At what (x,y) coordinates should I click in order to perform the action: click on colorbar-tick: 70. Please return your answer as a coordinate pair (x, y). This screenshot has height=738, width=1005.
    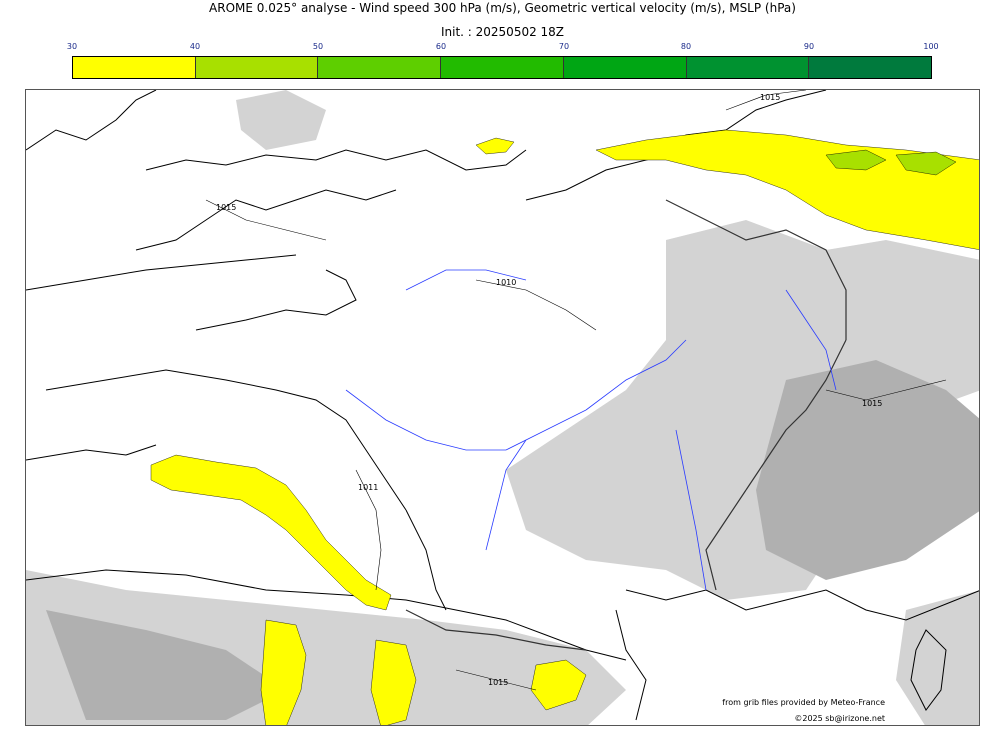
    Looking at the image, I should click on (564, 46).